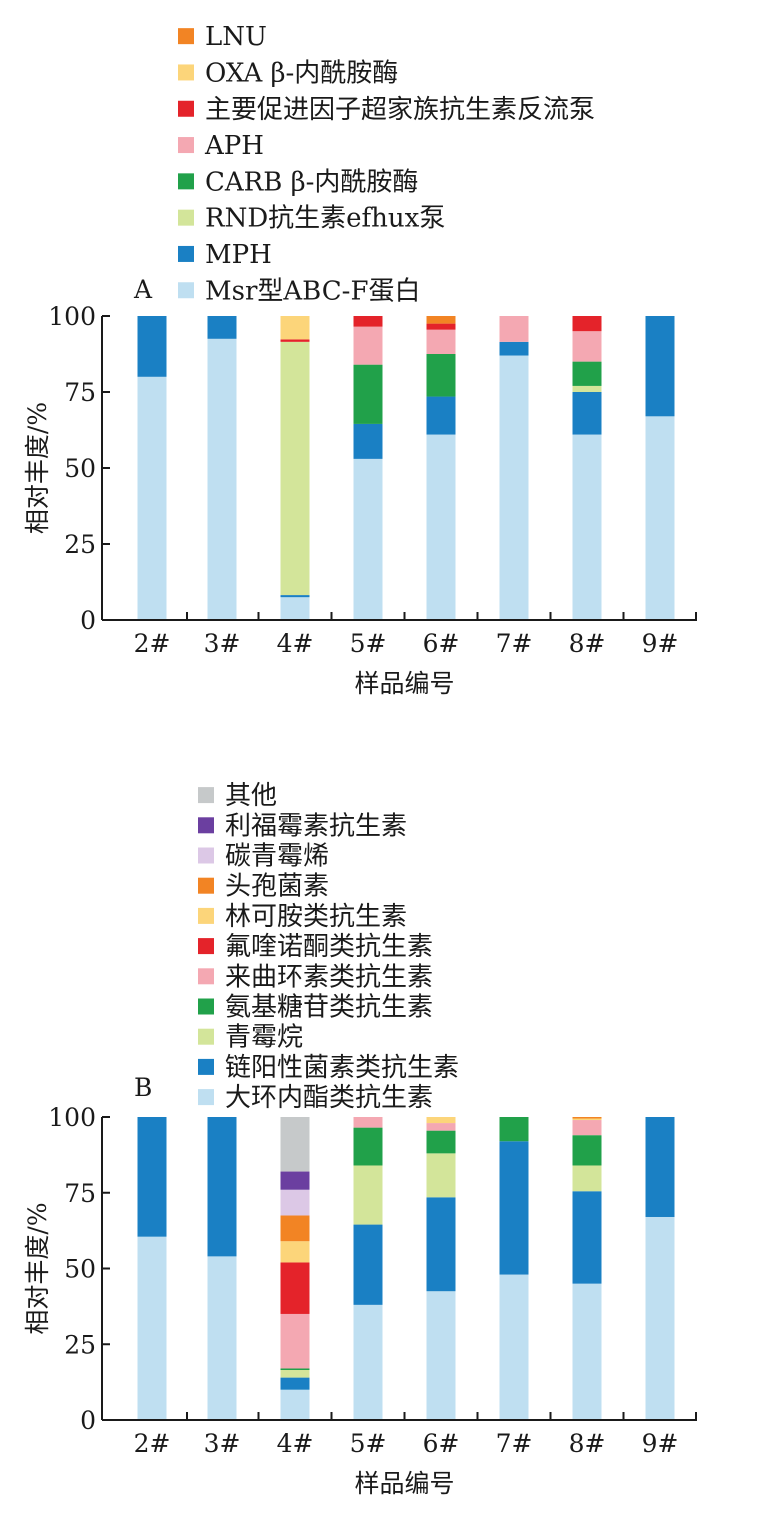 The width and height of the screenshot is (766, 1518). Describe the element at coordinates (277, 857) in the screenshot. I see `legend-label: 碳青霉烯` at that location.